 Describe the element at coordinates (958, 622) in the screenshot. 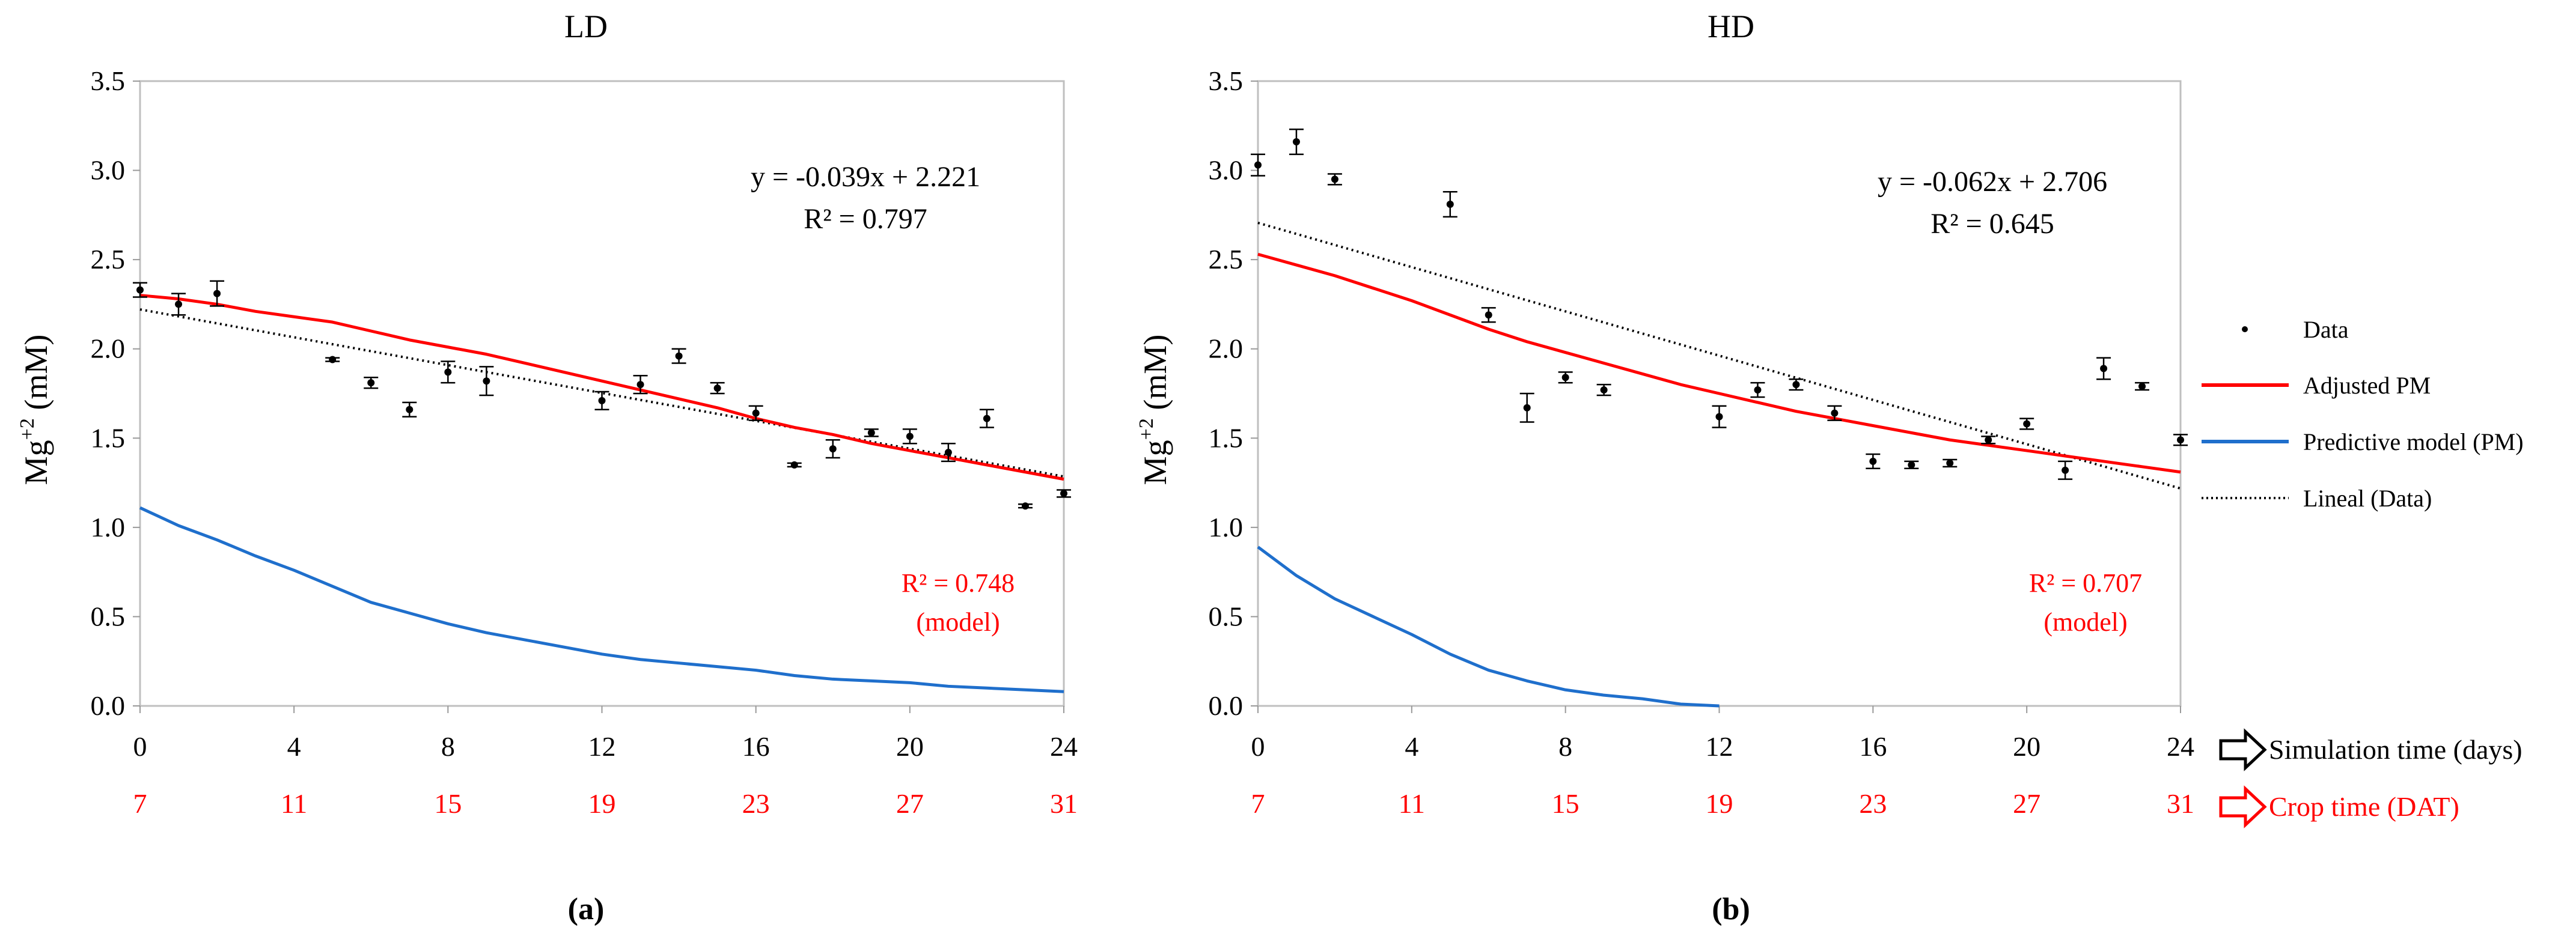

I see `model-r2-note: (model)` at that location.